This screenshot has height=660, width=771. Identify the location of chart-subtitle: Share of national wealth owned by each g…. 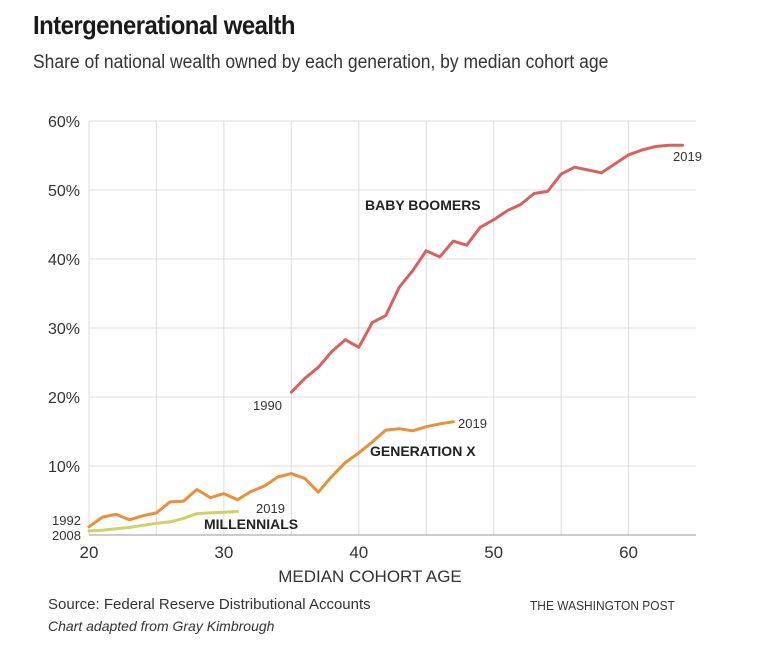
(321, 62).